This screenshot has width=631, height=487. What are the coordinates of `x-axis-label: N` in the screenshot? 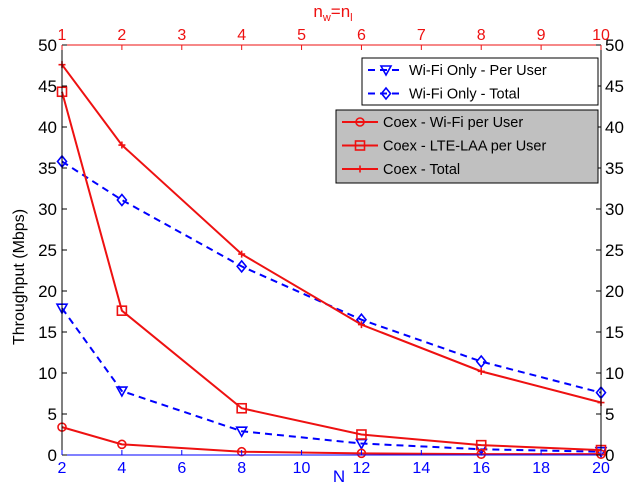 It's located at (339, 476).